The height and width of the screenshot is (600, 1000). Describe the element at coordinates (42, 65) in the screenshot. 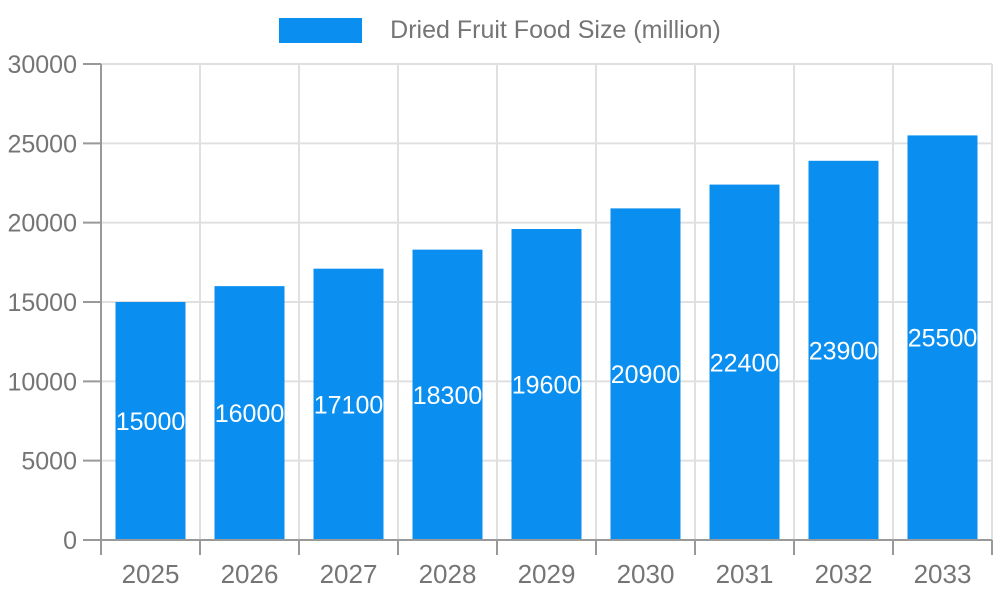

I see `y-axis-label: 30000` at that location.